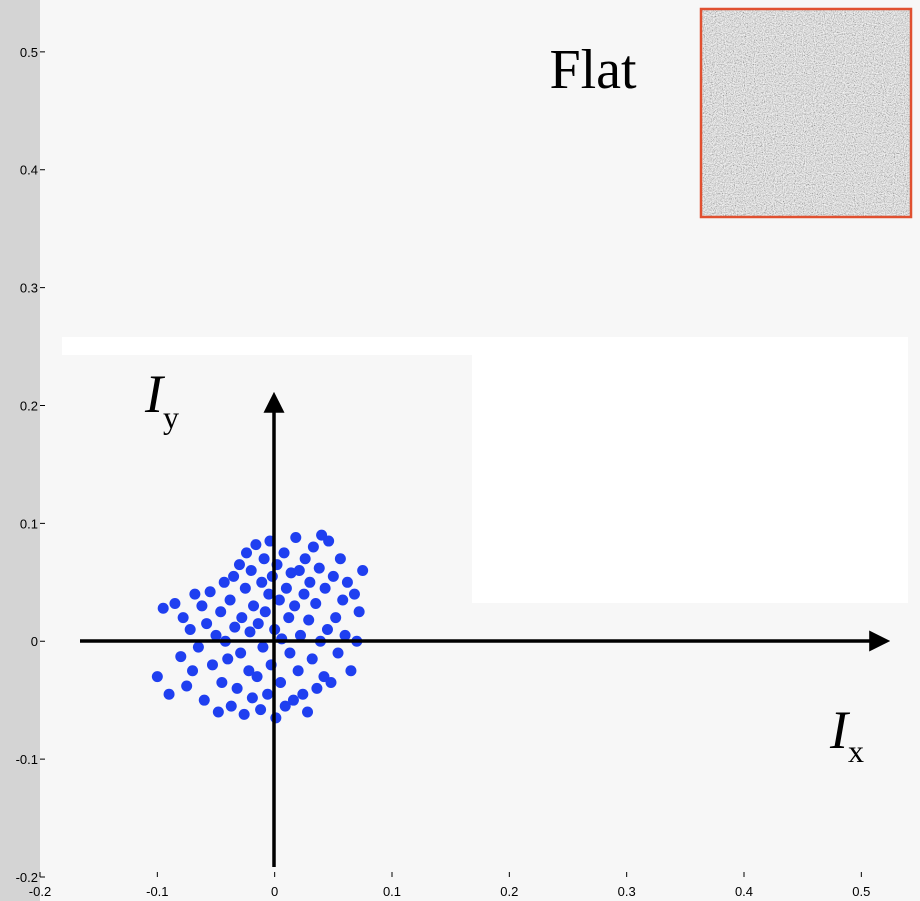 The image size is (920, 901). Describe the element at coordinates (155, 394) in the screenshot. I see `y-label-symbol: I` at that location.